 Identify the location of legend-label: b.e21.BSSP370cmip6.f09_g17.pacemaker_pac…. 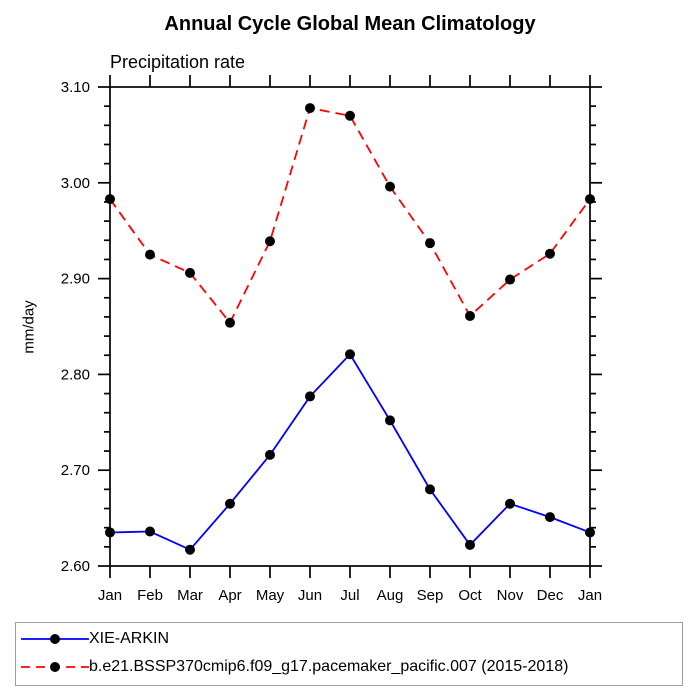
(329, 666).